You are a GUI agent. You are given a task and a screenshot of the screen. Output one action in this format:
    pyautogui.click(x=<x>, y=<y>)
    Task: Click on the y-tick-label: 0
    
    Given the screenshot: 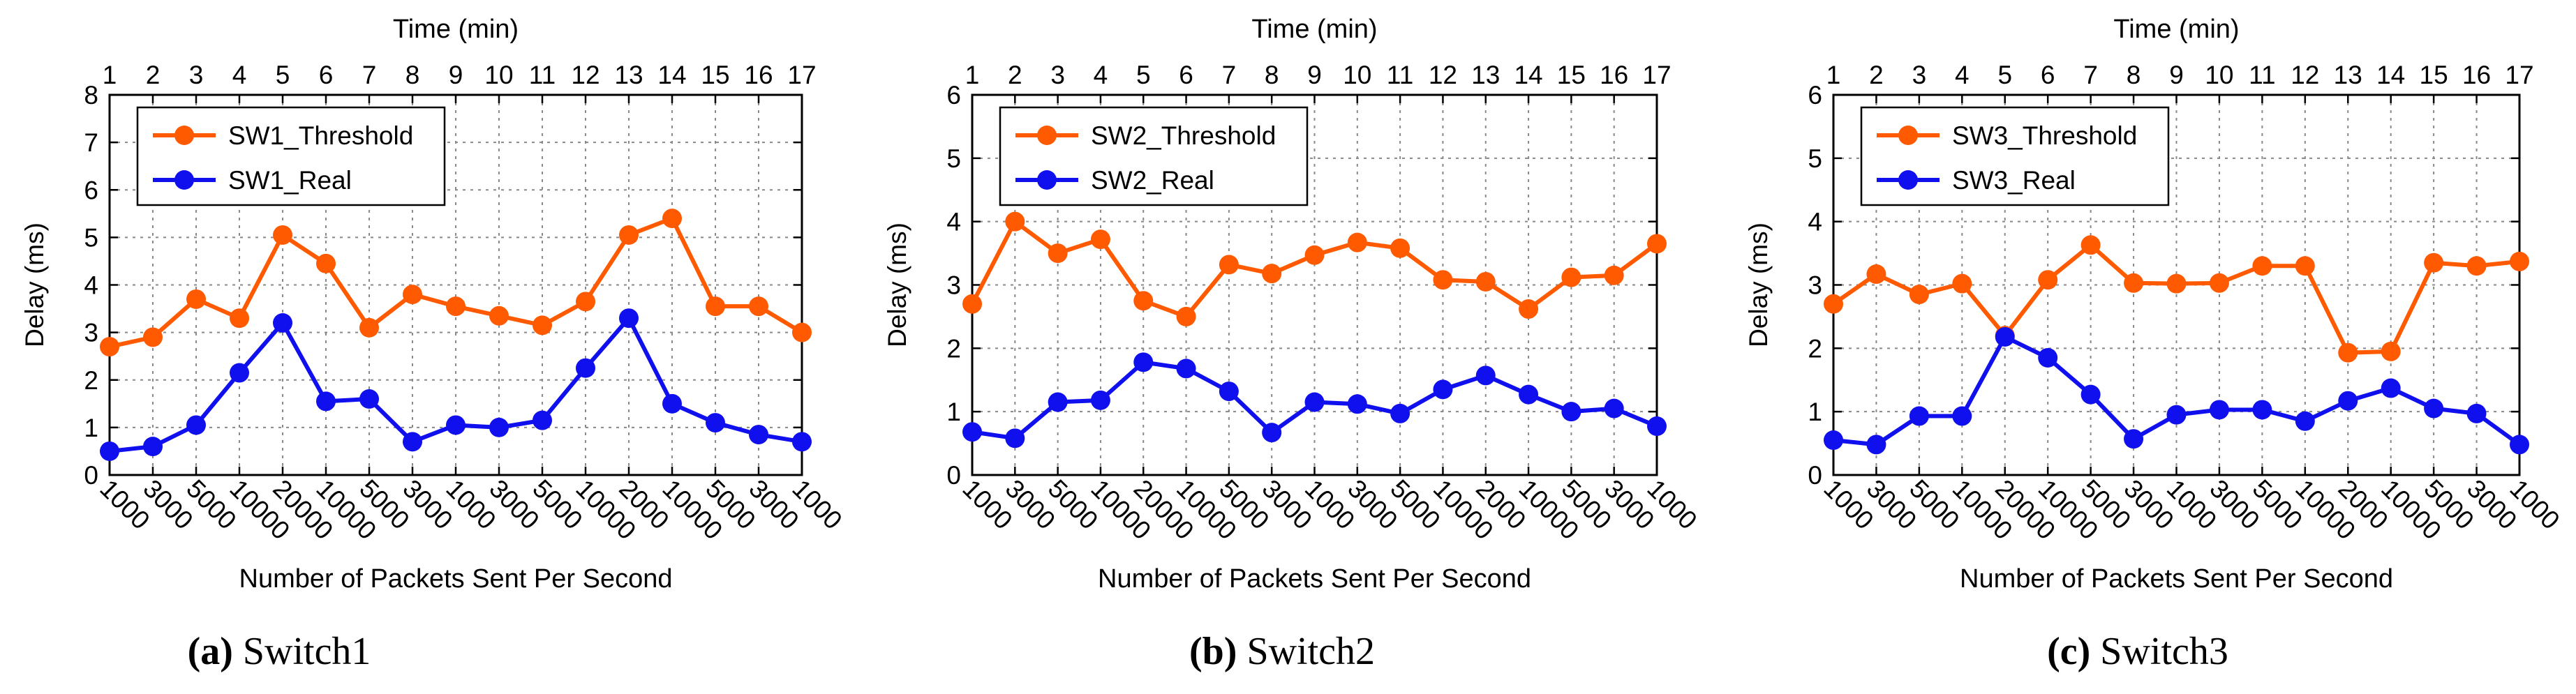 What is the action you would take?
    pyautogui.click(x=91, y=475)
    